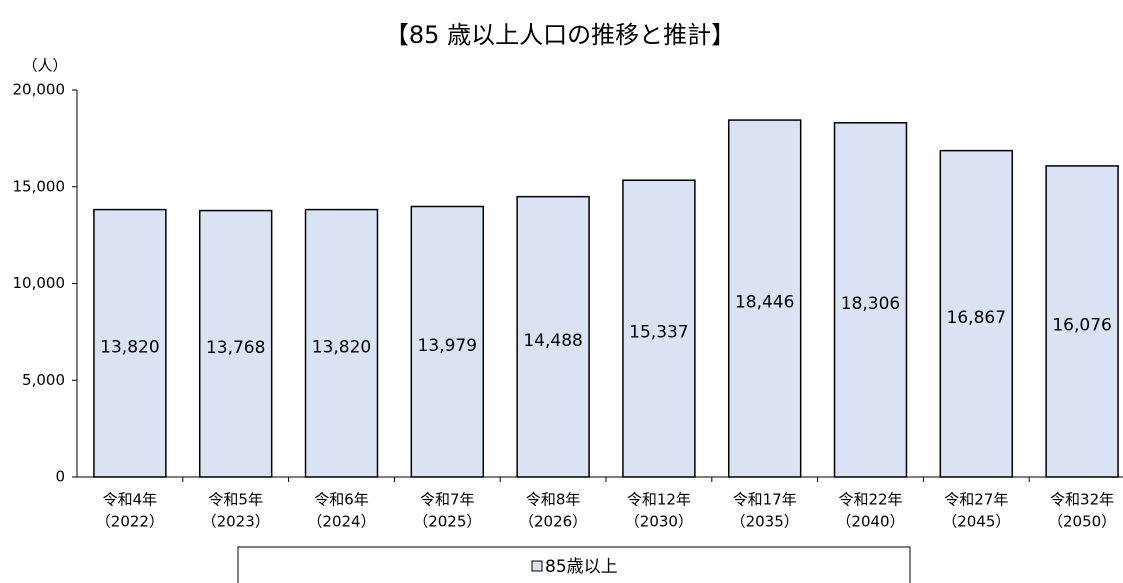 This screenshot has height=583, width=1123. What do you see at coordinates (447, 346) in the screenshot?
I see `data-label: 13,979` at bounding box center [447, 346].